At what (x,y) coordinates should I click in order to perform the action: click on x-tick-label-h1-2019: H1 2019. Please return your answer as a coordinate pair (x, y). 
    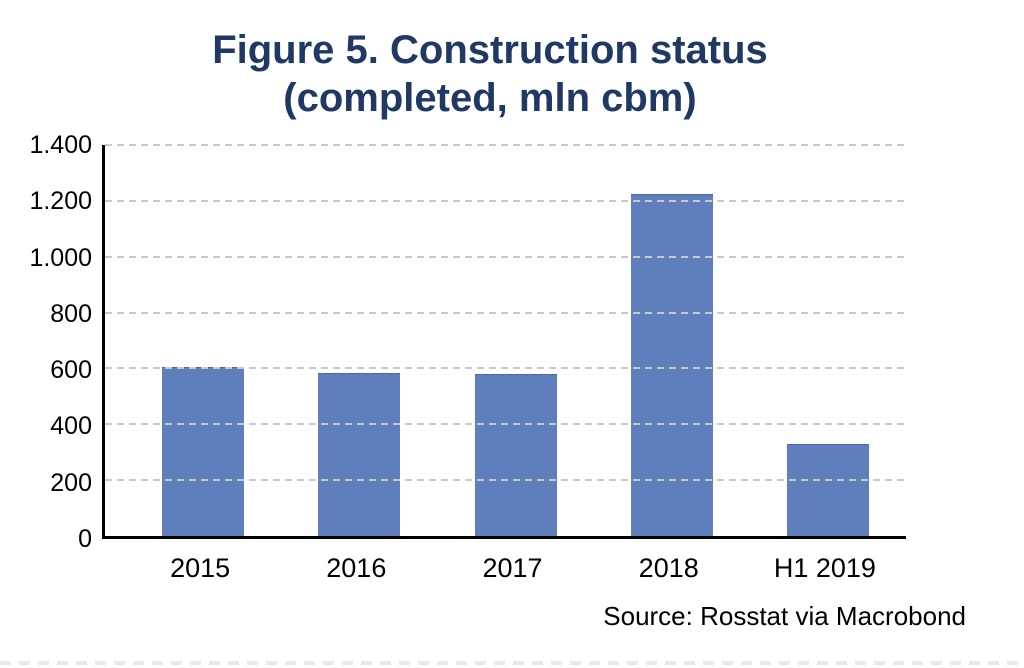
    Looking at the image, I should click on (824, 568).